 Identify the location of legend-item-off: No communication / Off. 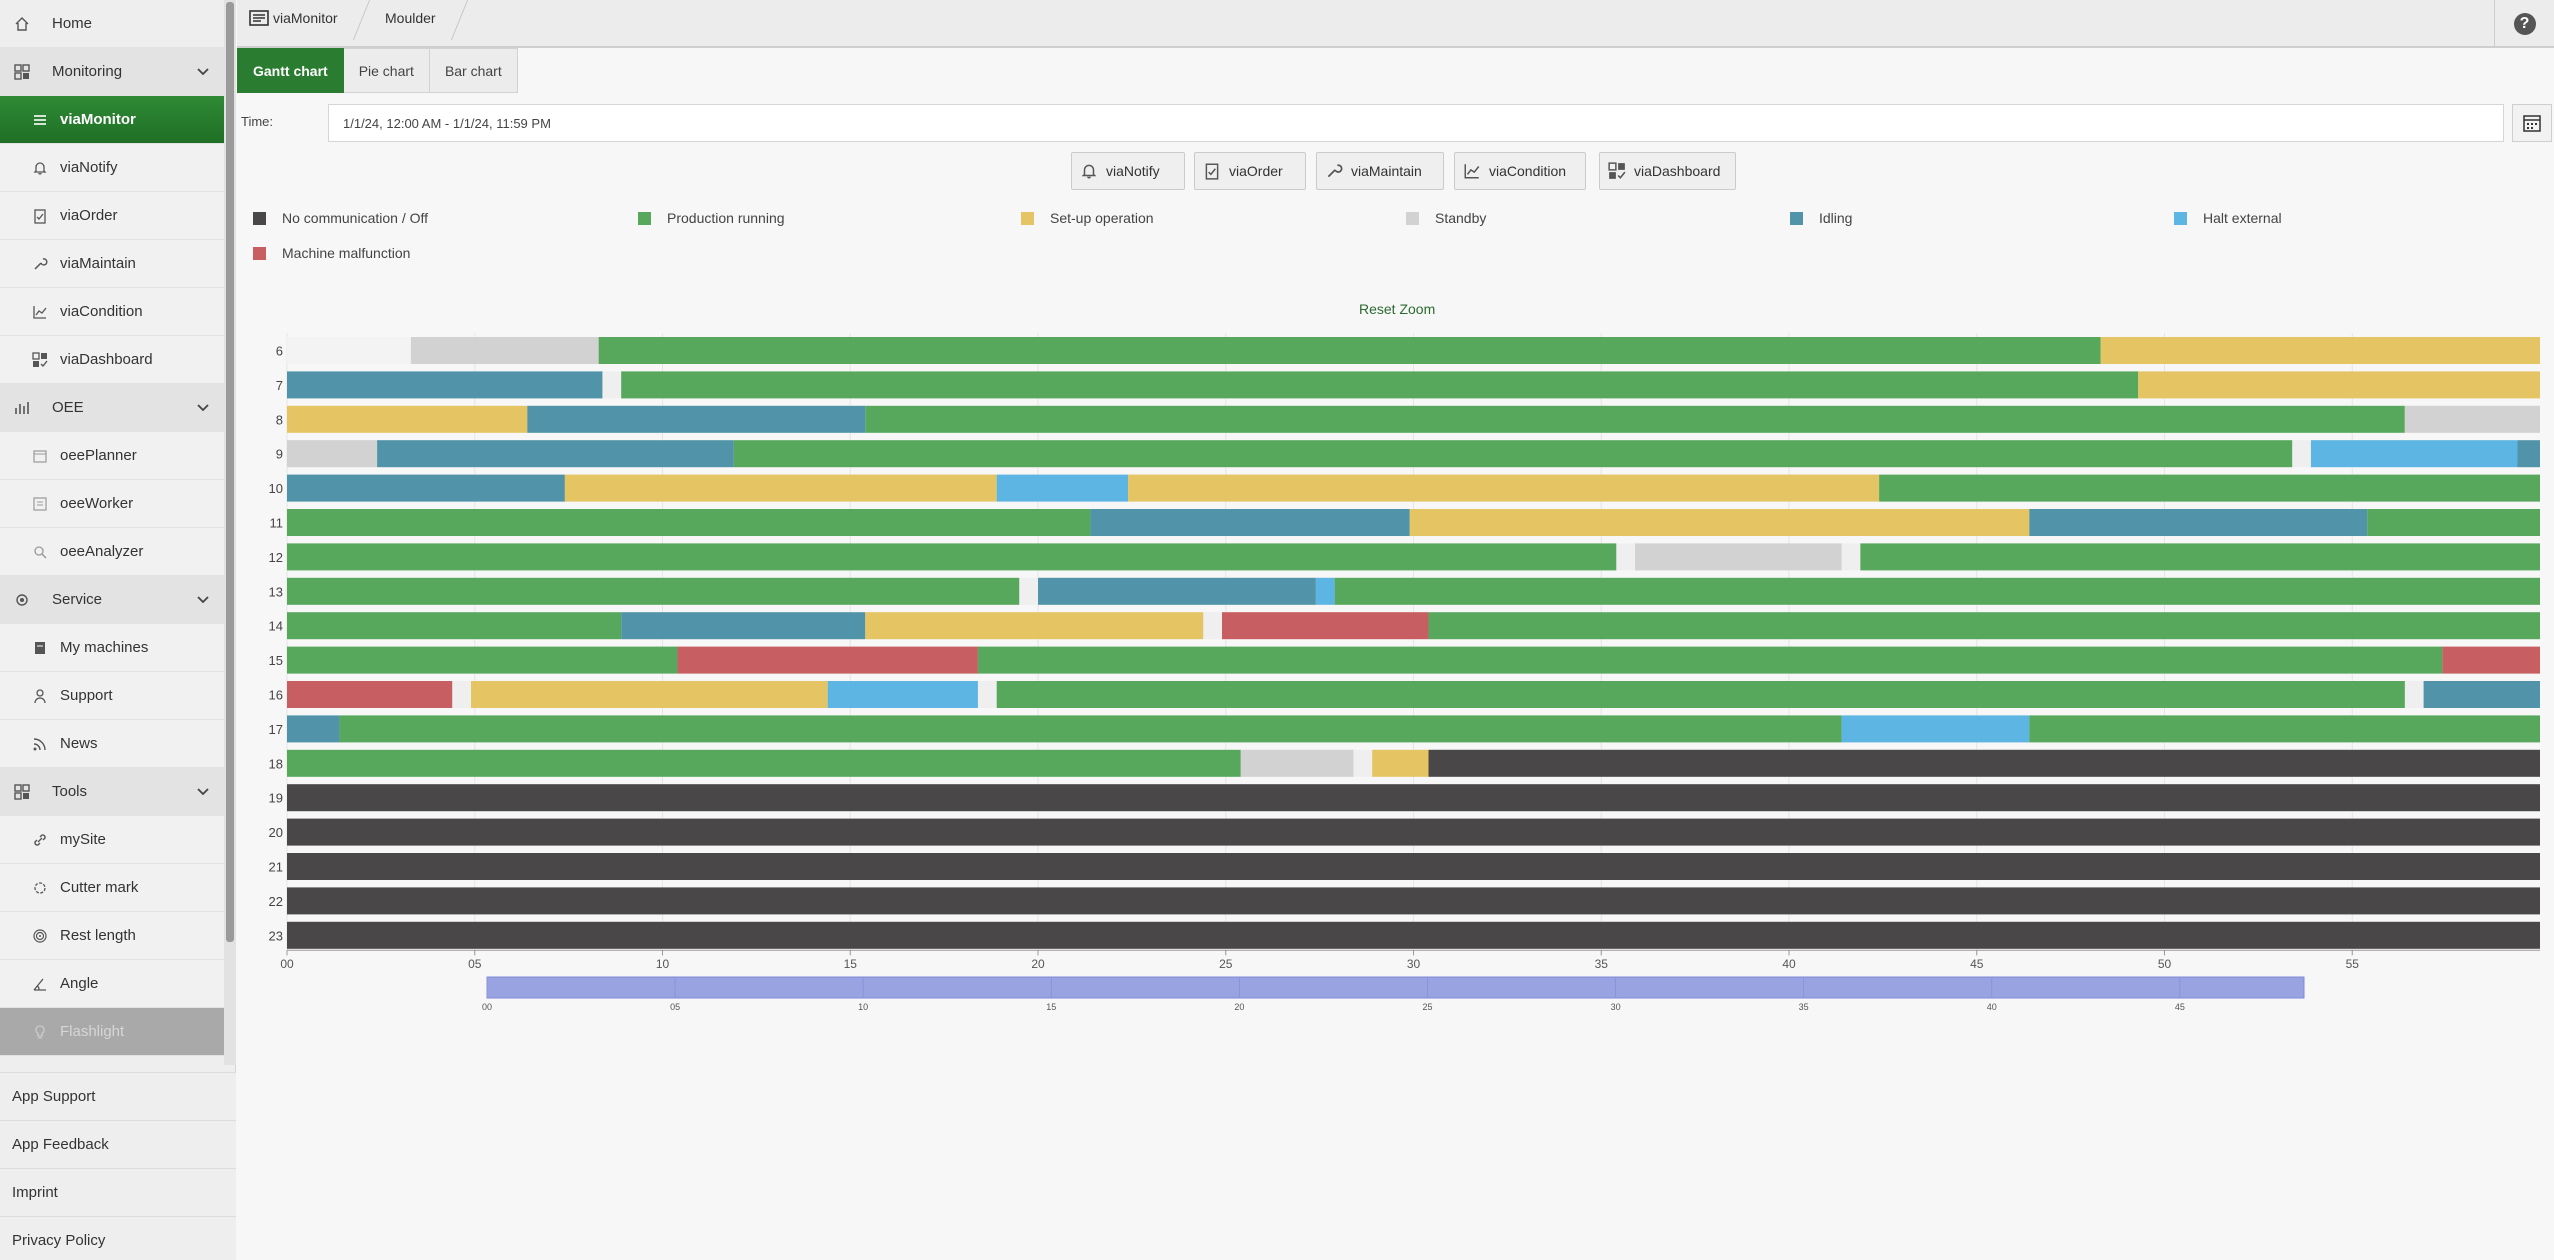
(340, 218).